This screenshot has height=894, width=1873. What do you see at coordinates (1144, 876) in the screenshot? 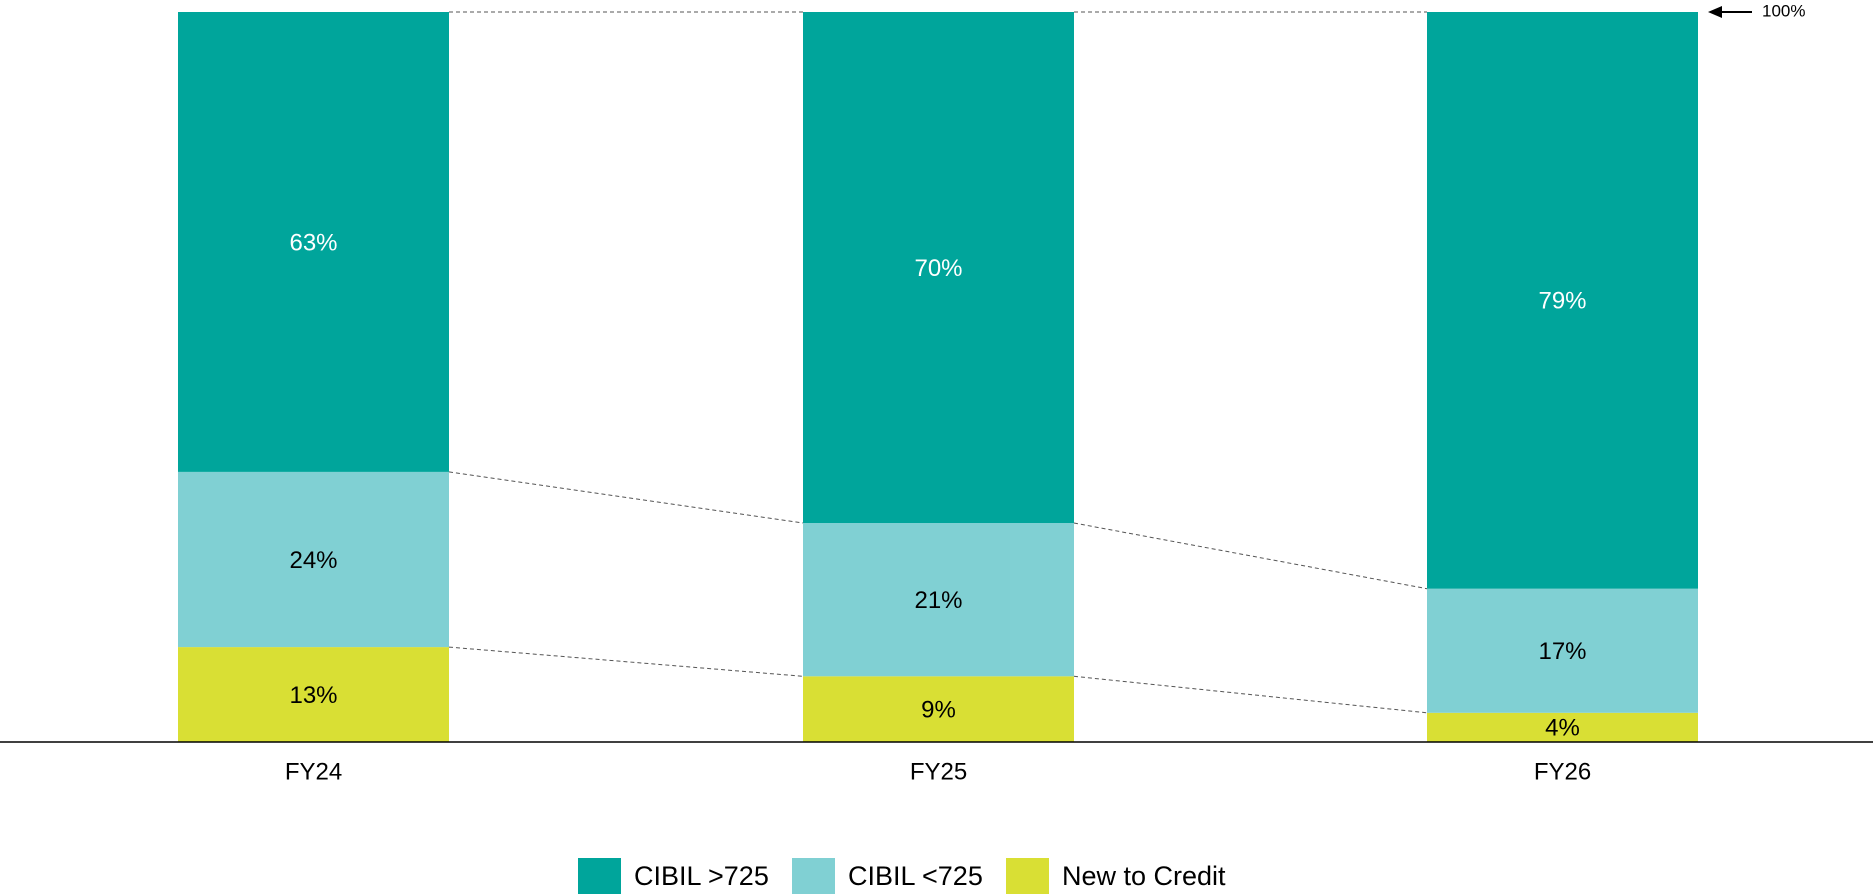
I see `legend-label: New to Credit` at bounding box center [1144, 876].